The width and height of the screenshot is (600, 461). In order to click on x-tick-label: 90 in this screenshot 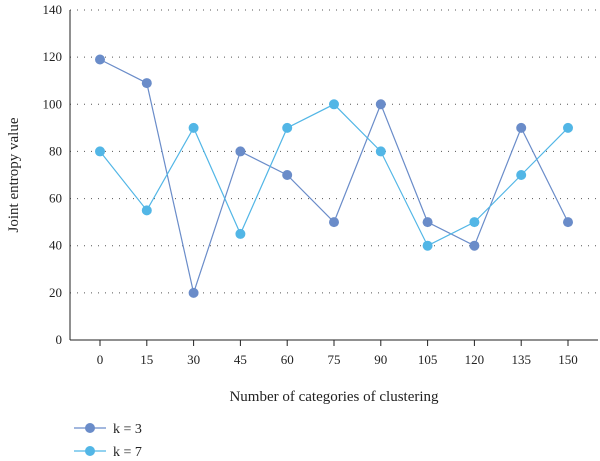, I will do `click(380, 359)`.